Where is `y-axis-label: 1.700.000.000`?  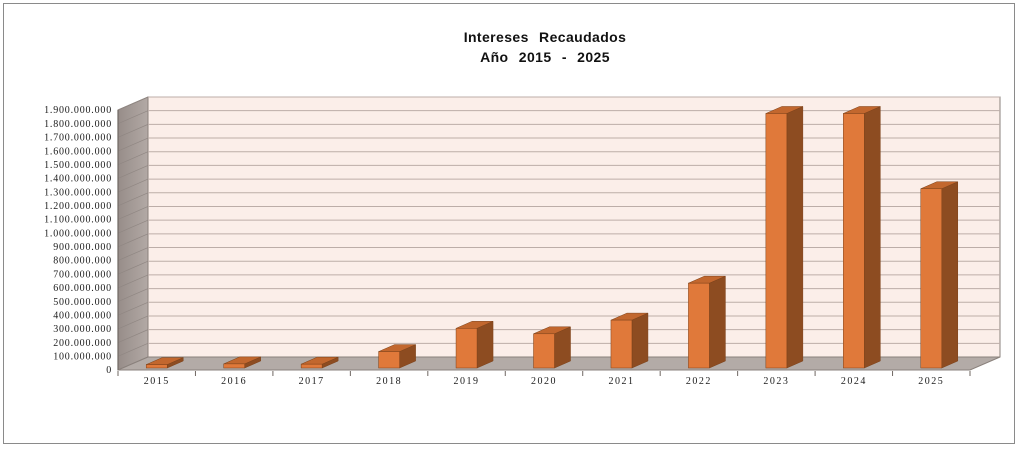
y-axis-label: 1.700.000.000 is located at coordinates (78, 138).